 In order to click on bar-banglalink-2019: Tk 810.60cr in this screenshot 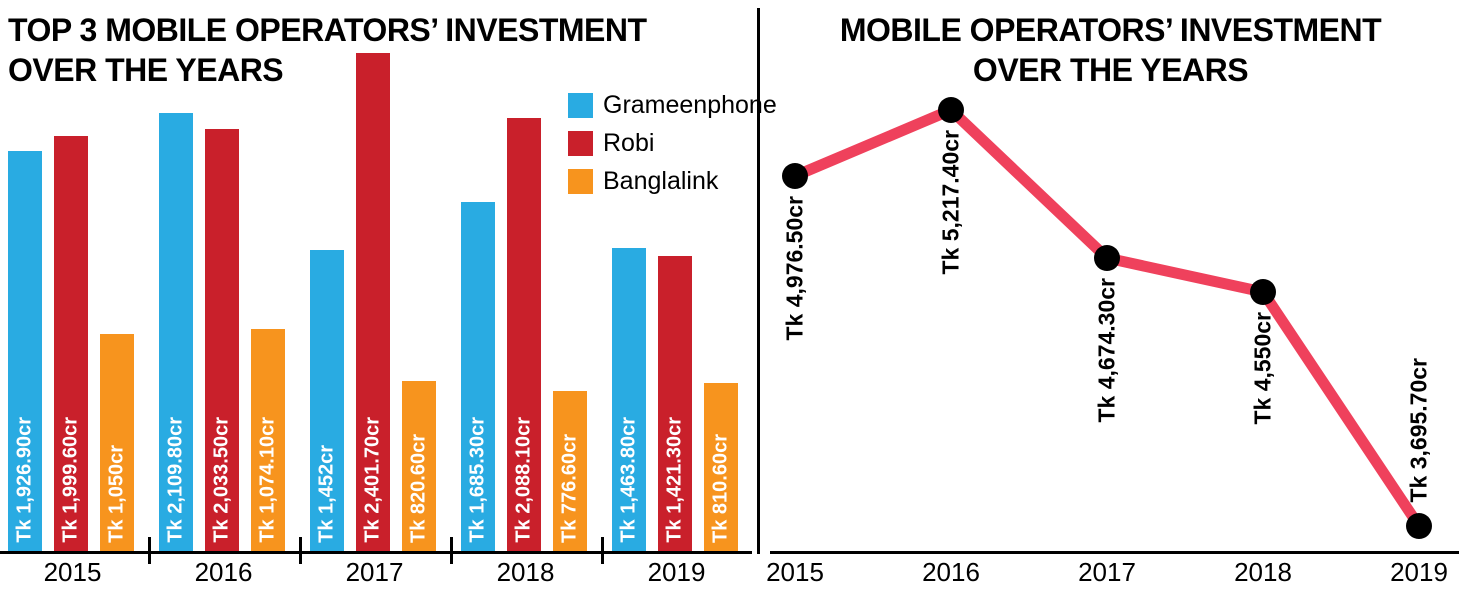, I will do `click(721, 467)`.